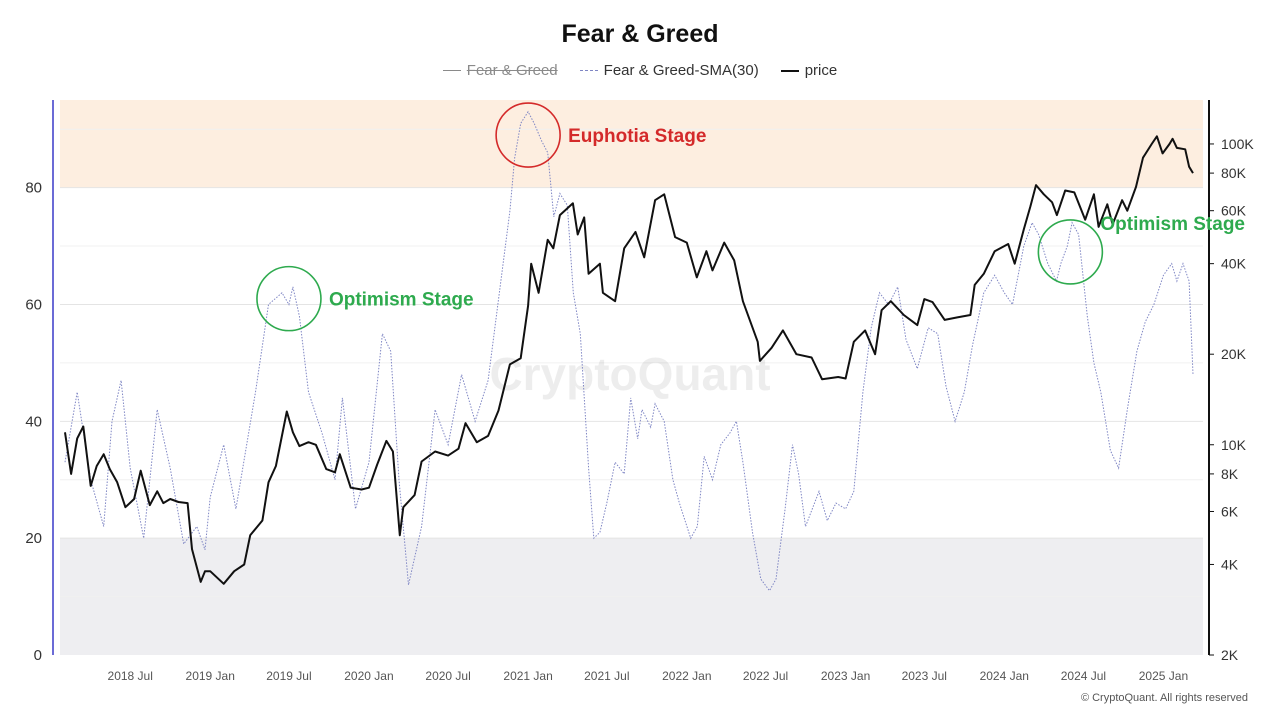 This screenshot has height=720, width=1280. Describe the element at coordinates (130, 676) in the screenshot. I see `x-tick-label: 2018 Jul` at that location.